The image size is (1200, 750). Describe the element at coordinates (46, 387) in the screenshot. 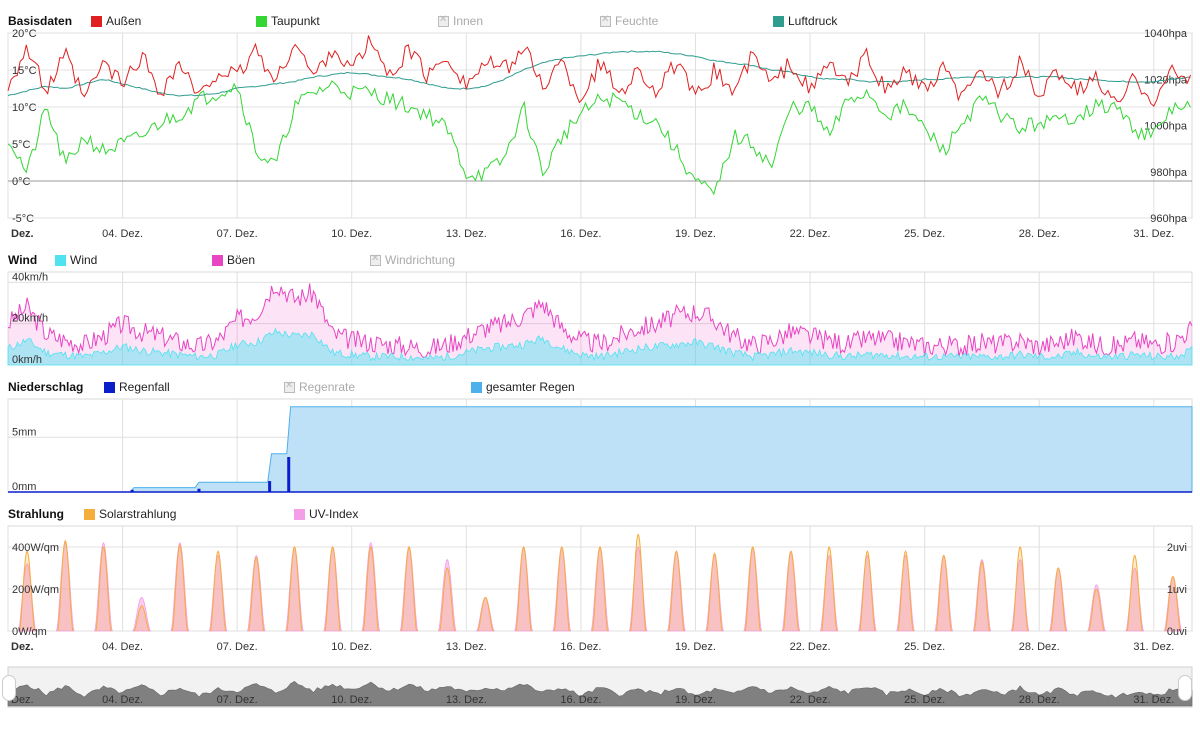

I see `panel-title-niederschlag: Niederschlag` at that location.